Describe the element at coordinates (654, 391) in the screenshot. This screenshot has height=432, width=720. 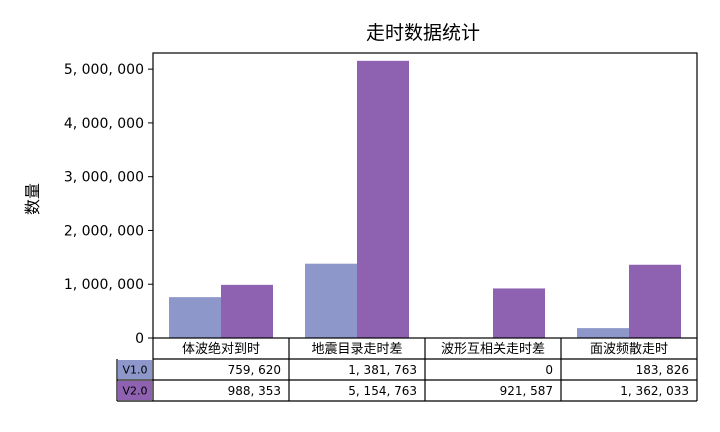
I see `table-cell: 1, 362, 033` at that location.